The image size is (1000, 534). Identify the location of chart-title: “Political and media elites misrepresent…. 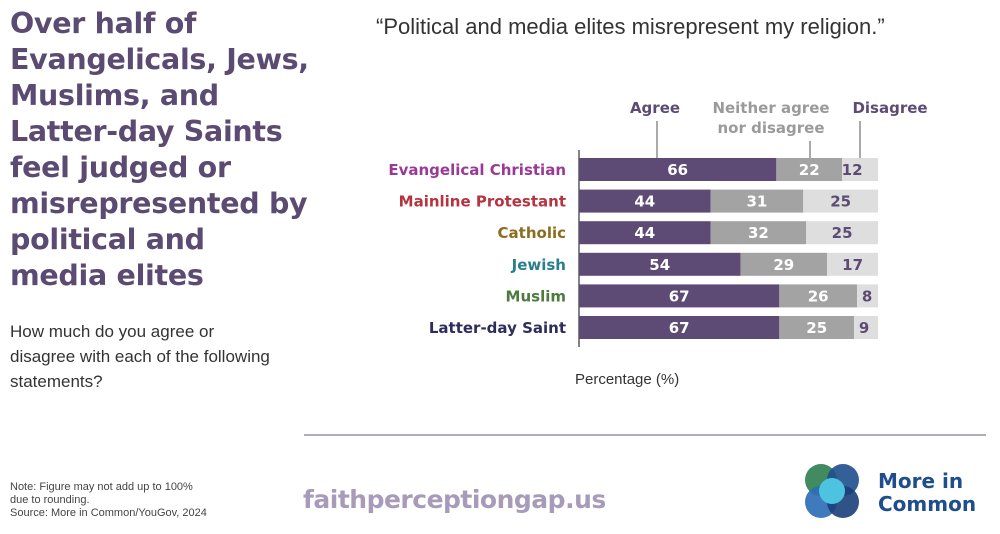
(630, 26).